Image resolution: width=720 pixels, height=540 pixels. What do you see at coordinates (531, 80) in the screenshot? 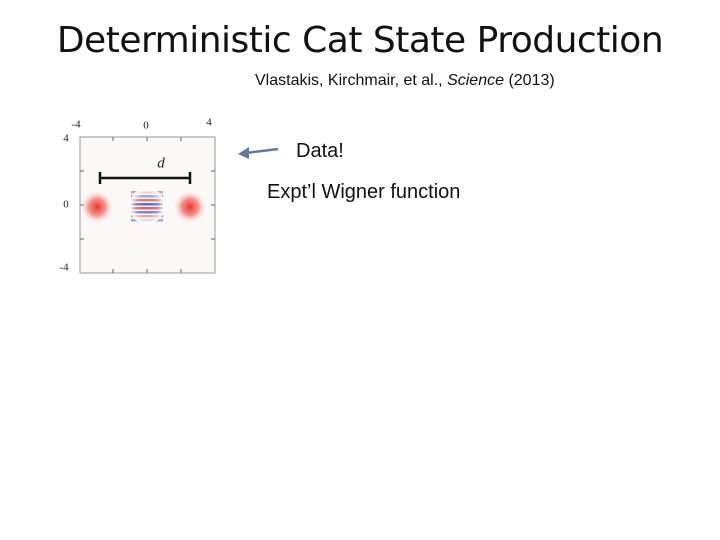
I see `citation-year: (2013)` at bounding box center [531, 80].